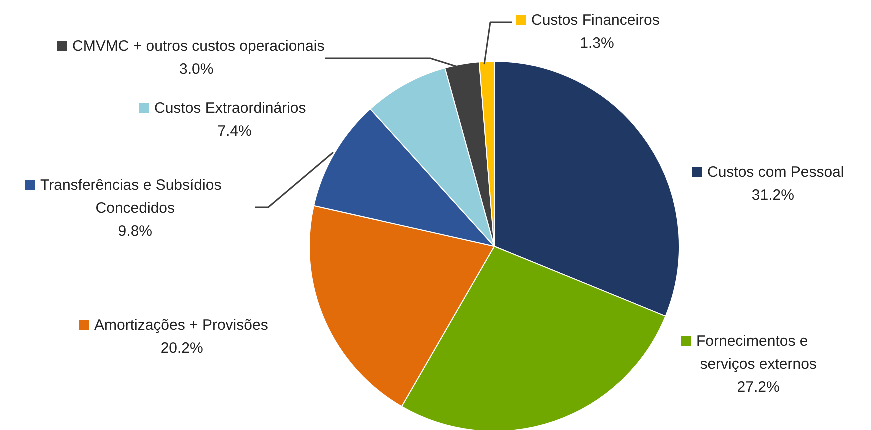 This screenshot has height=430, width=871. What do you see at coordinates (181, 325) in the screenshot?
I see `legend-label: Amortizações + Provisões` at bounding box center [181, 325].